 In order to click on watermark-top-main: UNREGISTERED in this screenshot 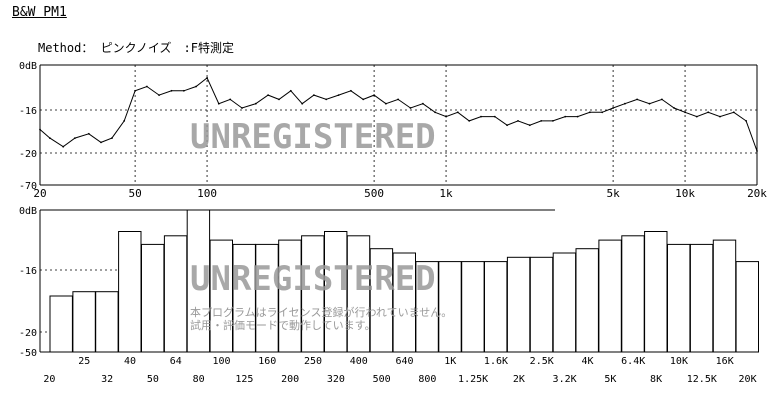, I will do `click(313, 137)`.